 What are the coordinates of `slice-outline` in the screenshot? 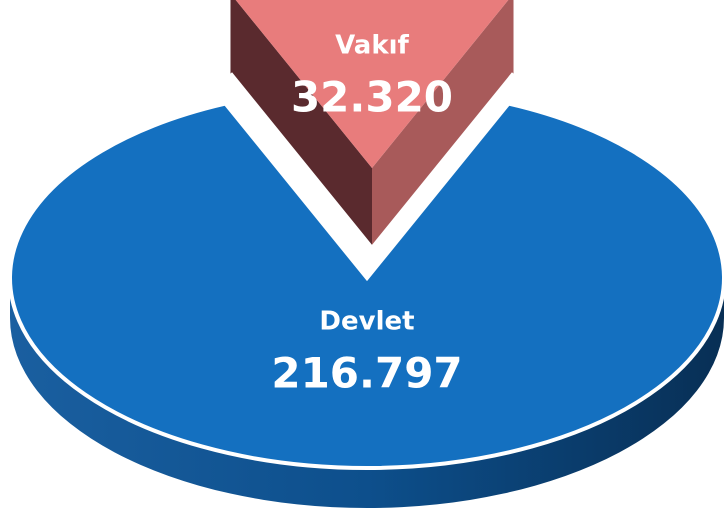 It's located at (372, 162).